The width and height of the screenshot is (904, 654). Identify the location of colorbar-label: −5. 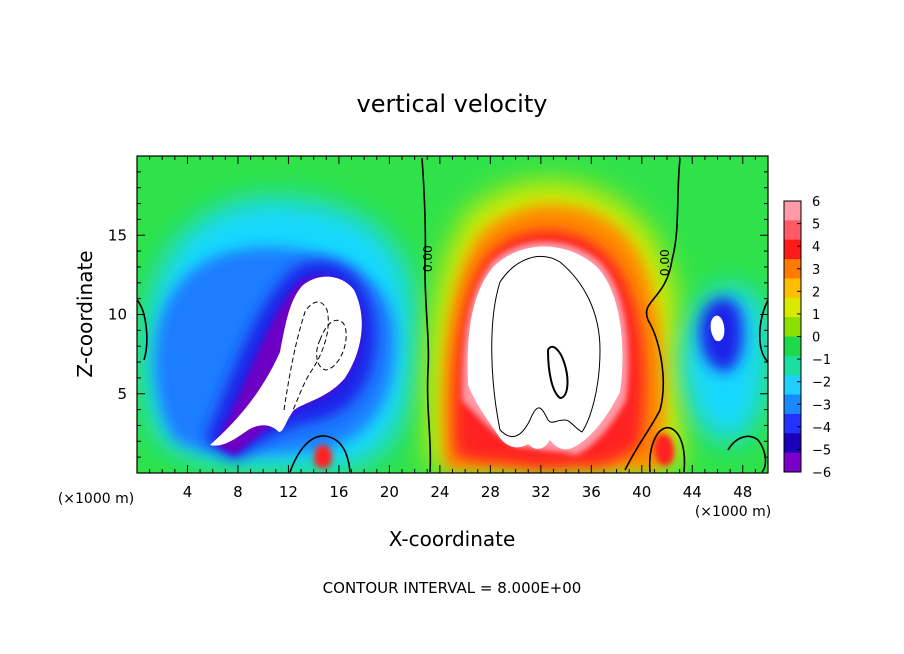
(821, 450).